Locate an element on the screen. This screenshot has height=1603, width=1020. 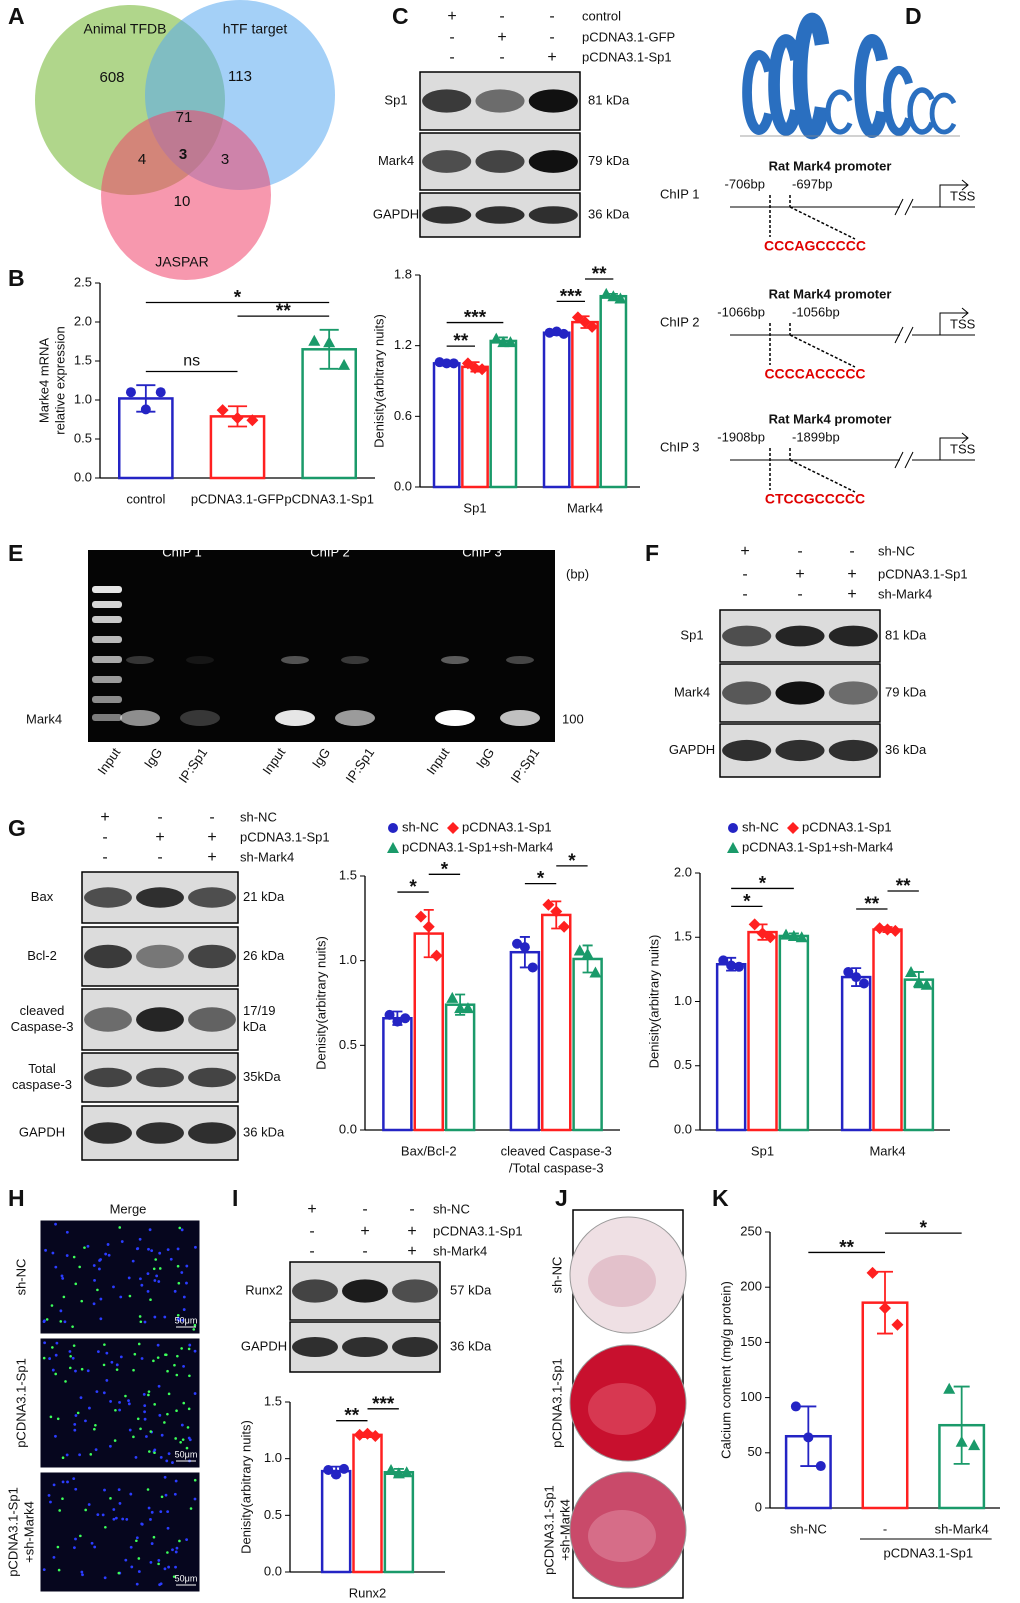
condition-label: pCDNA3.1-Sp1 is located at coordinates (285, 836).